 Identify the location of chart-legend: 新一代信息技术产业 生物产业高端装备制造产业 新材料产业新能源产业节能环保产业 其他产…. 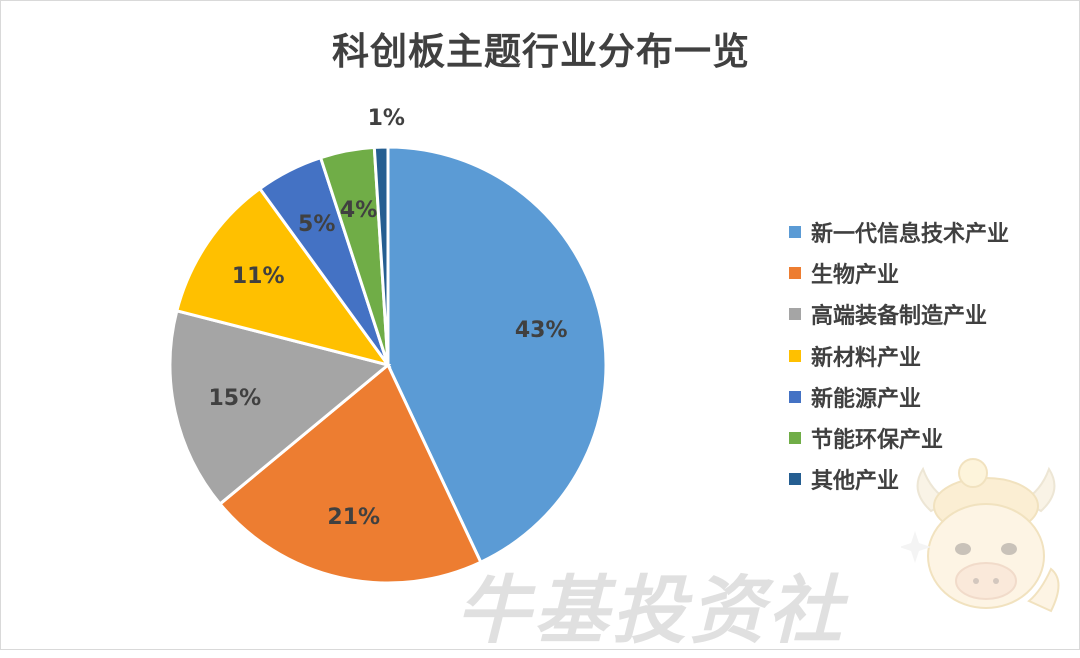
(899, 355).